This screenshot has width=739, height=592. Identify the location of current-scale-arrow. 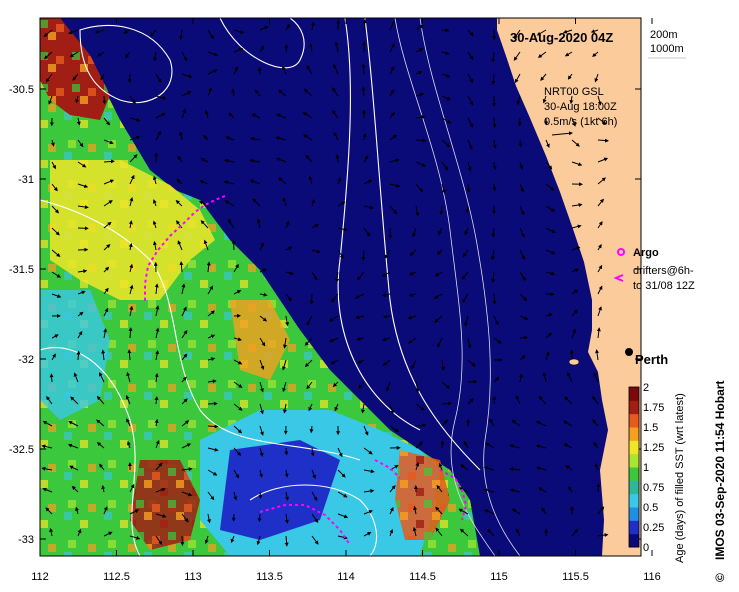
(562, 133).